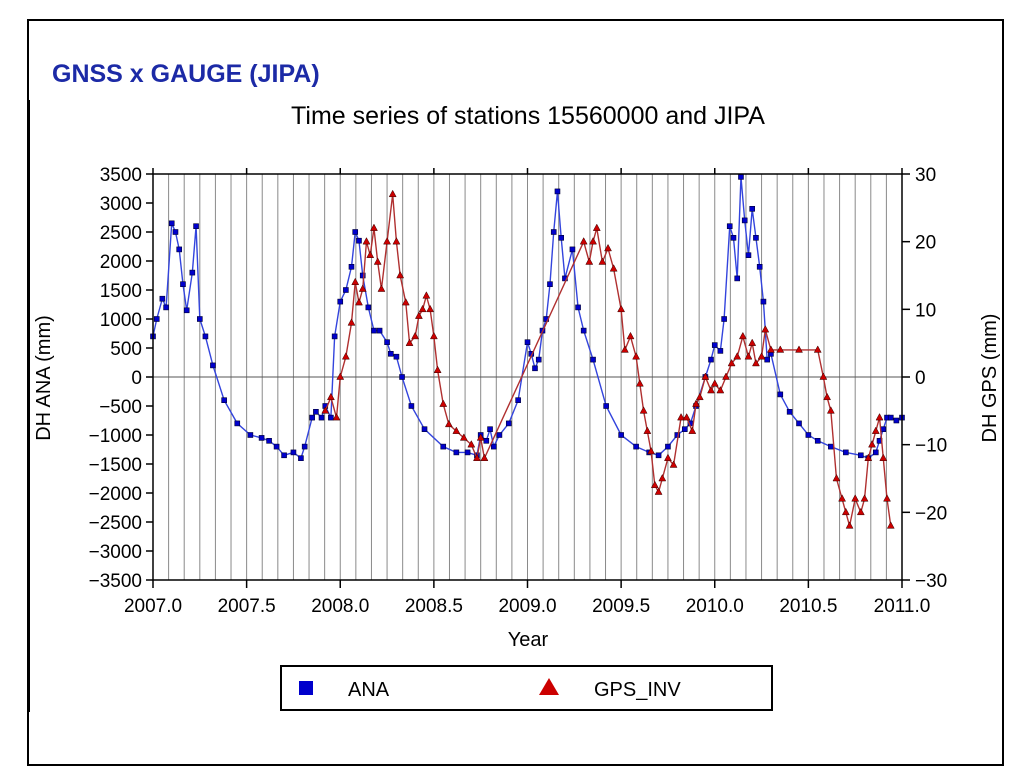  What do you see at coordinates (247, 606) in the screenshot?
I see `x-tick-label: 2007.5` at bounding box center [247, 606].